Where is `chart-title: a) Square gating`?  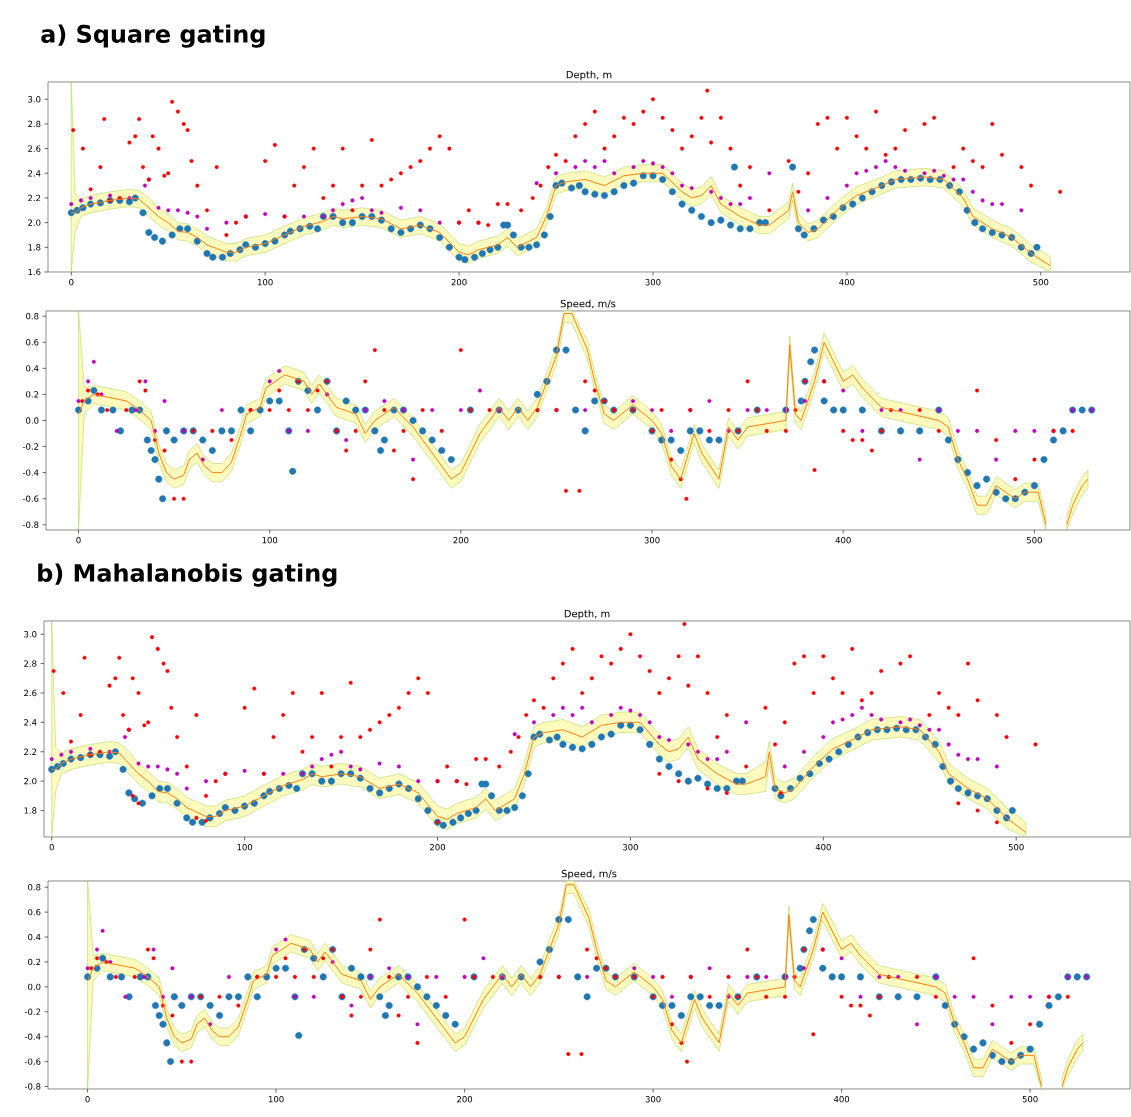 chart-title: a) Square gating is located at coordinates (153, 36).